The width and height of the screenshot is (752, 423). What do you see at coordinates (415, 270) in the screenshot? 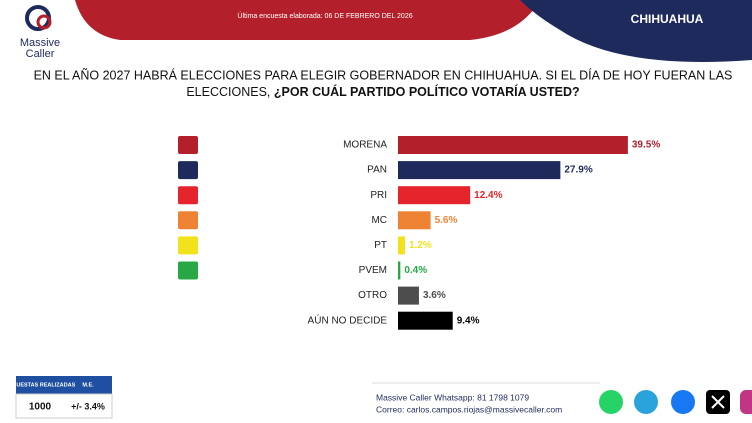
I see `value-label: 0.4%` at bounding box center [415, 270].